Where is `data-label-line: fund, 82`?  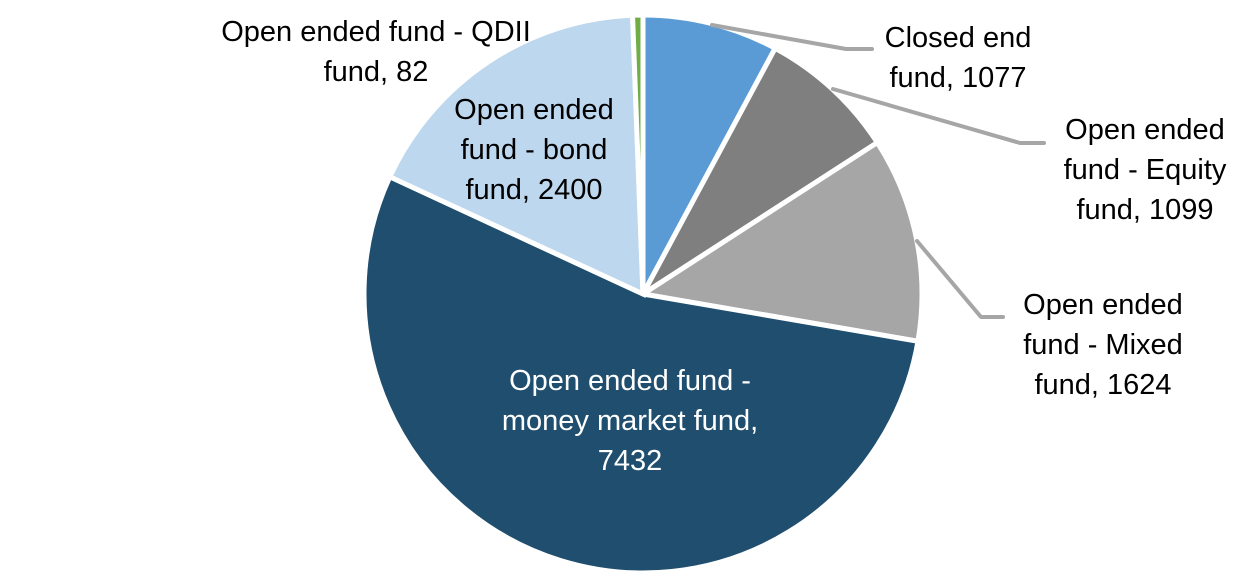 data-label-line: fund, 82 is located at coordinates (376, 72).